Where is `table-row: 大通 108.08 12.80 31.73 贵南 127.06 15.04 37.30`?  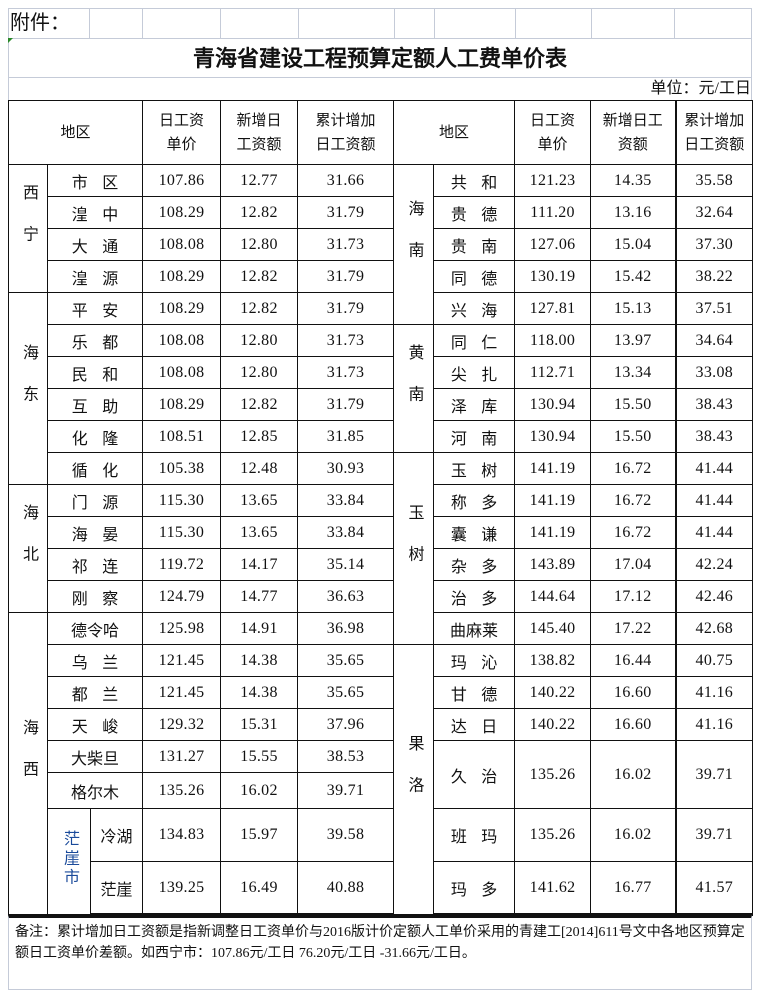 table-row: 大通 108.08 12.80 31.73 贵南 127.06 15.04 37.30 is located at coordinates (381, 244).